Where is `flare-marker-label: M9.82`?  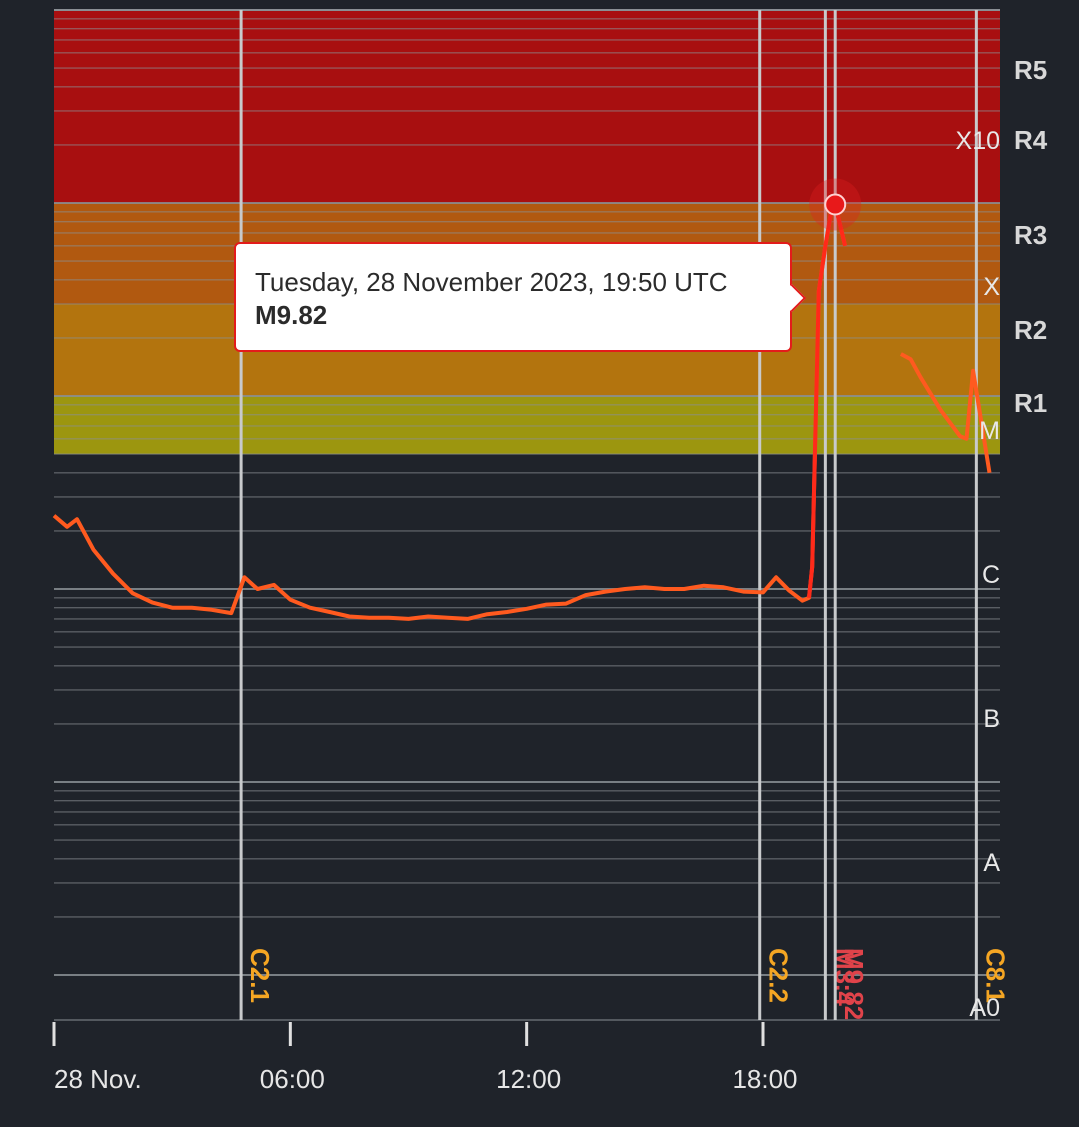
flare-marker-label: M9.82 is located at coordinates (854, 984).